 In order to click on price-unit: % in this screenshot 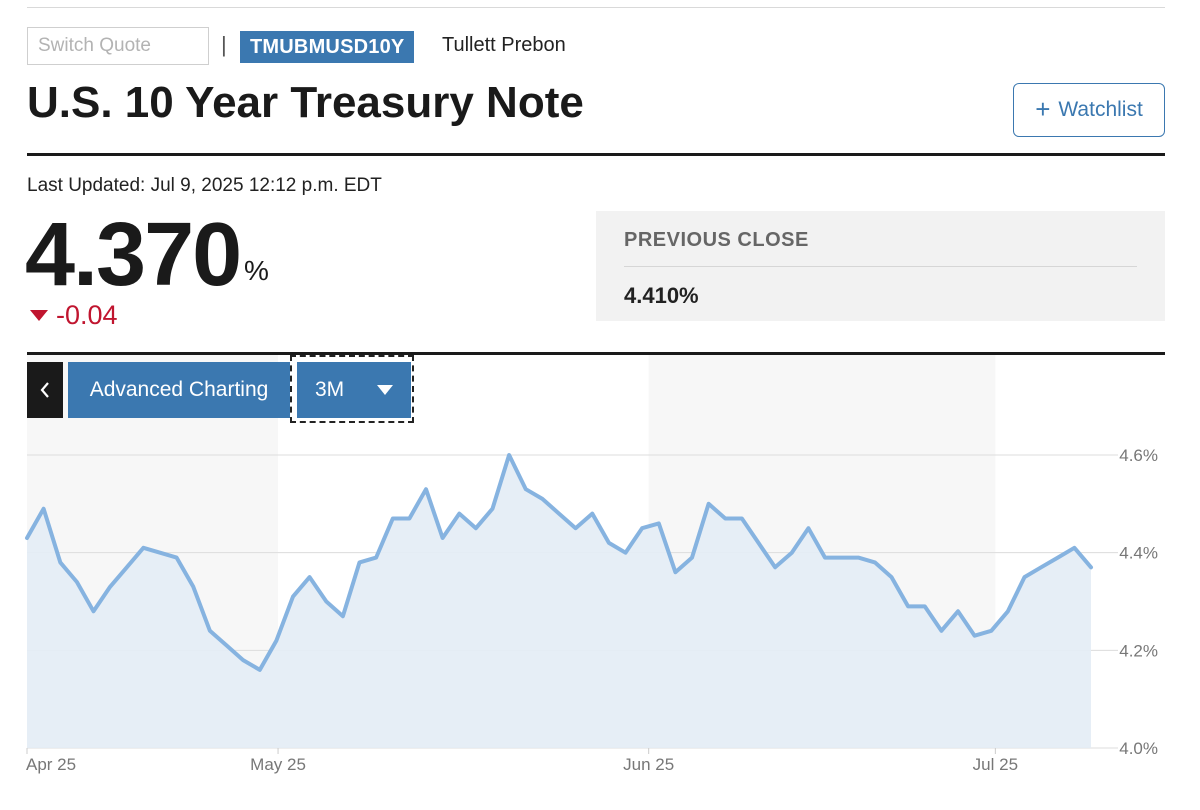, I will do `click(256, 270)`.